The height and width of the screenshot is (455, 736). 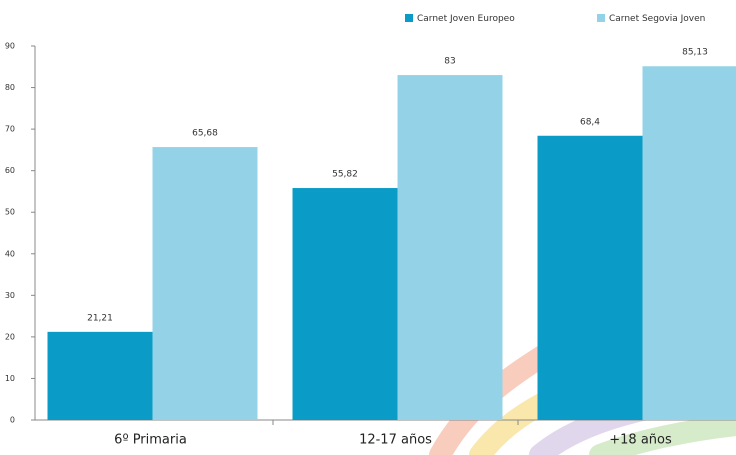 What do you see at coordinates (12, 420) in the screenshot?
I see `y-tick-label: 0` at bounding box center [12, 420].